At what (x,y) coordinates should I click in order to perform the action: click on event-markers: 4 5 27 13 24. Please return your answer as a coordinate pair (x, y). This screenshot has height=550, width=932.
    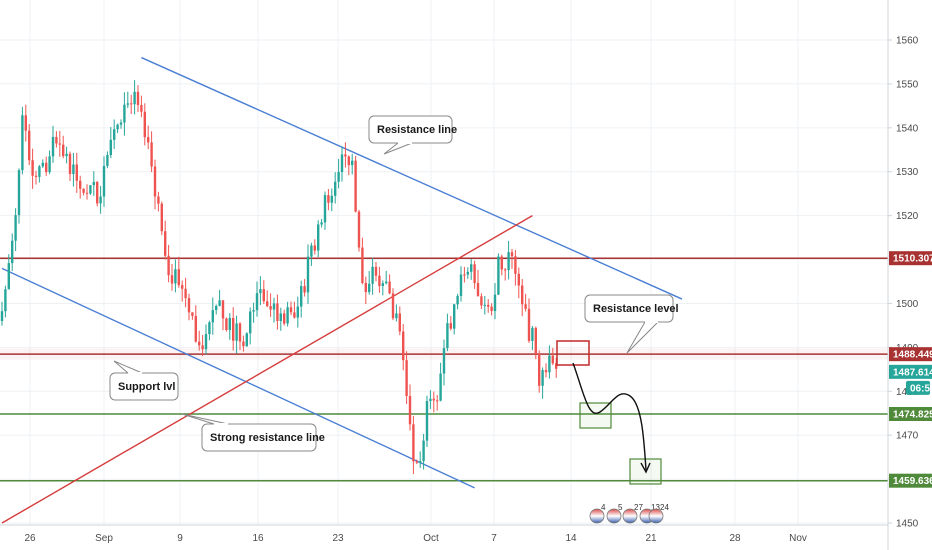
    Looking at the image, I should click on (629, 513).